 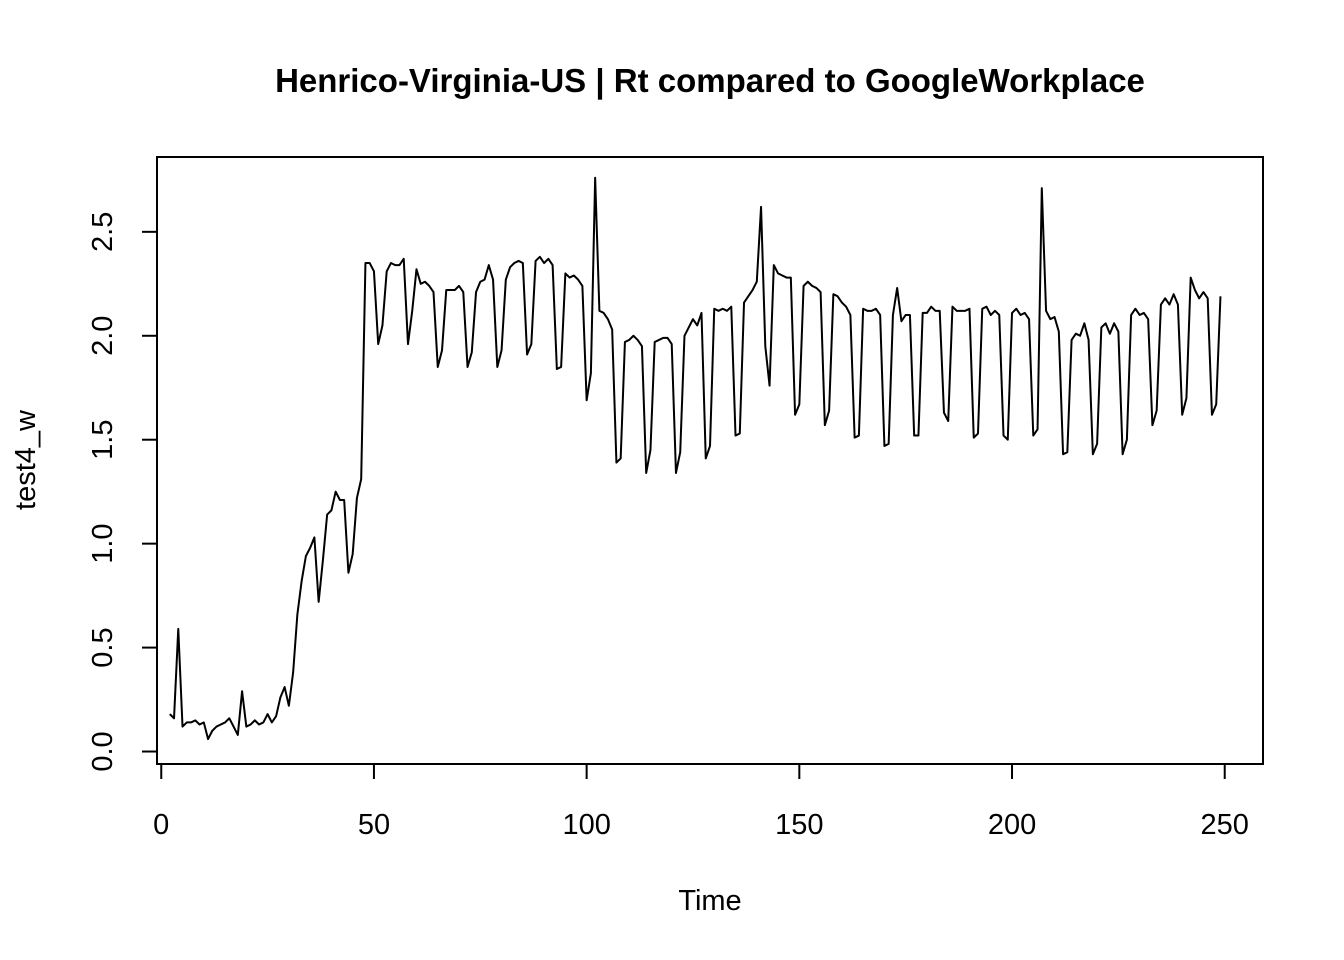 I want to click on x-tick-label: 100, so click(x=586, y=825).